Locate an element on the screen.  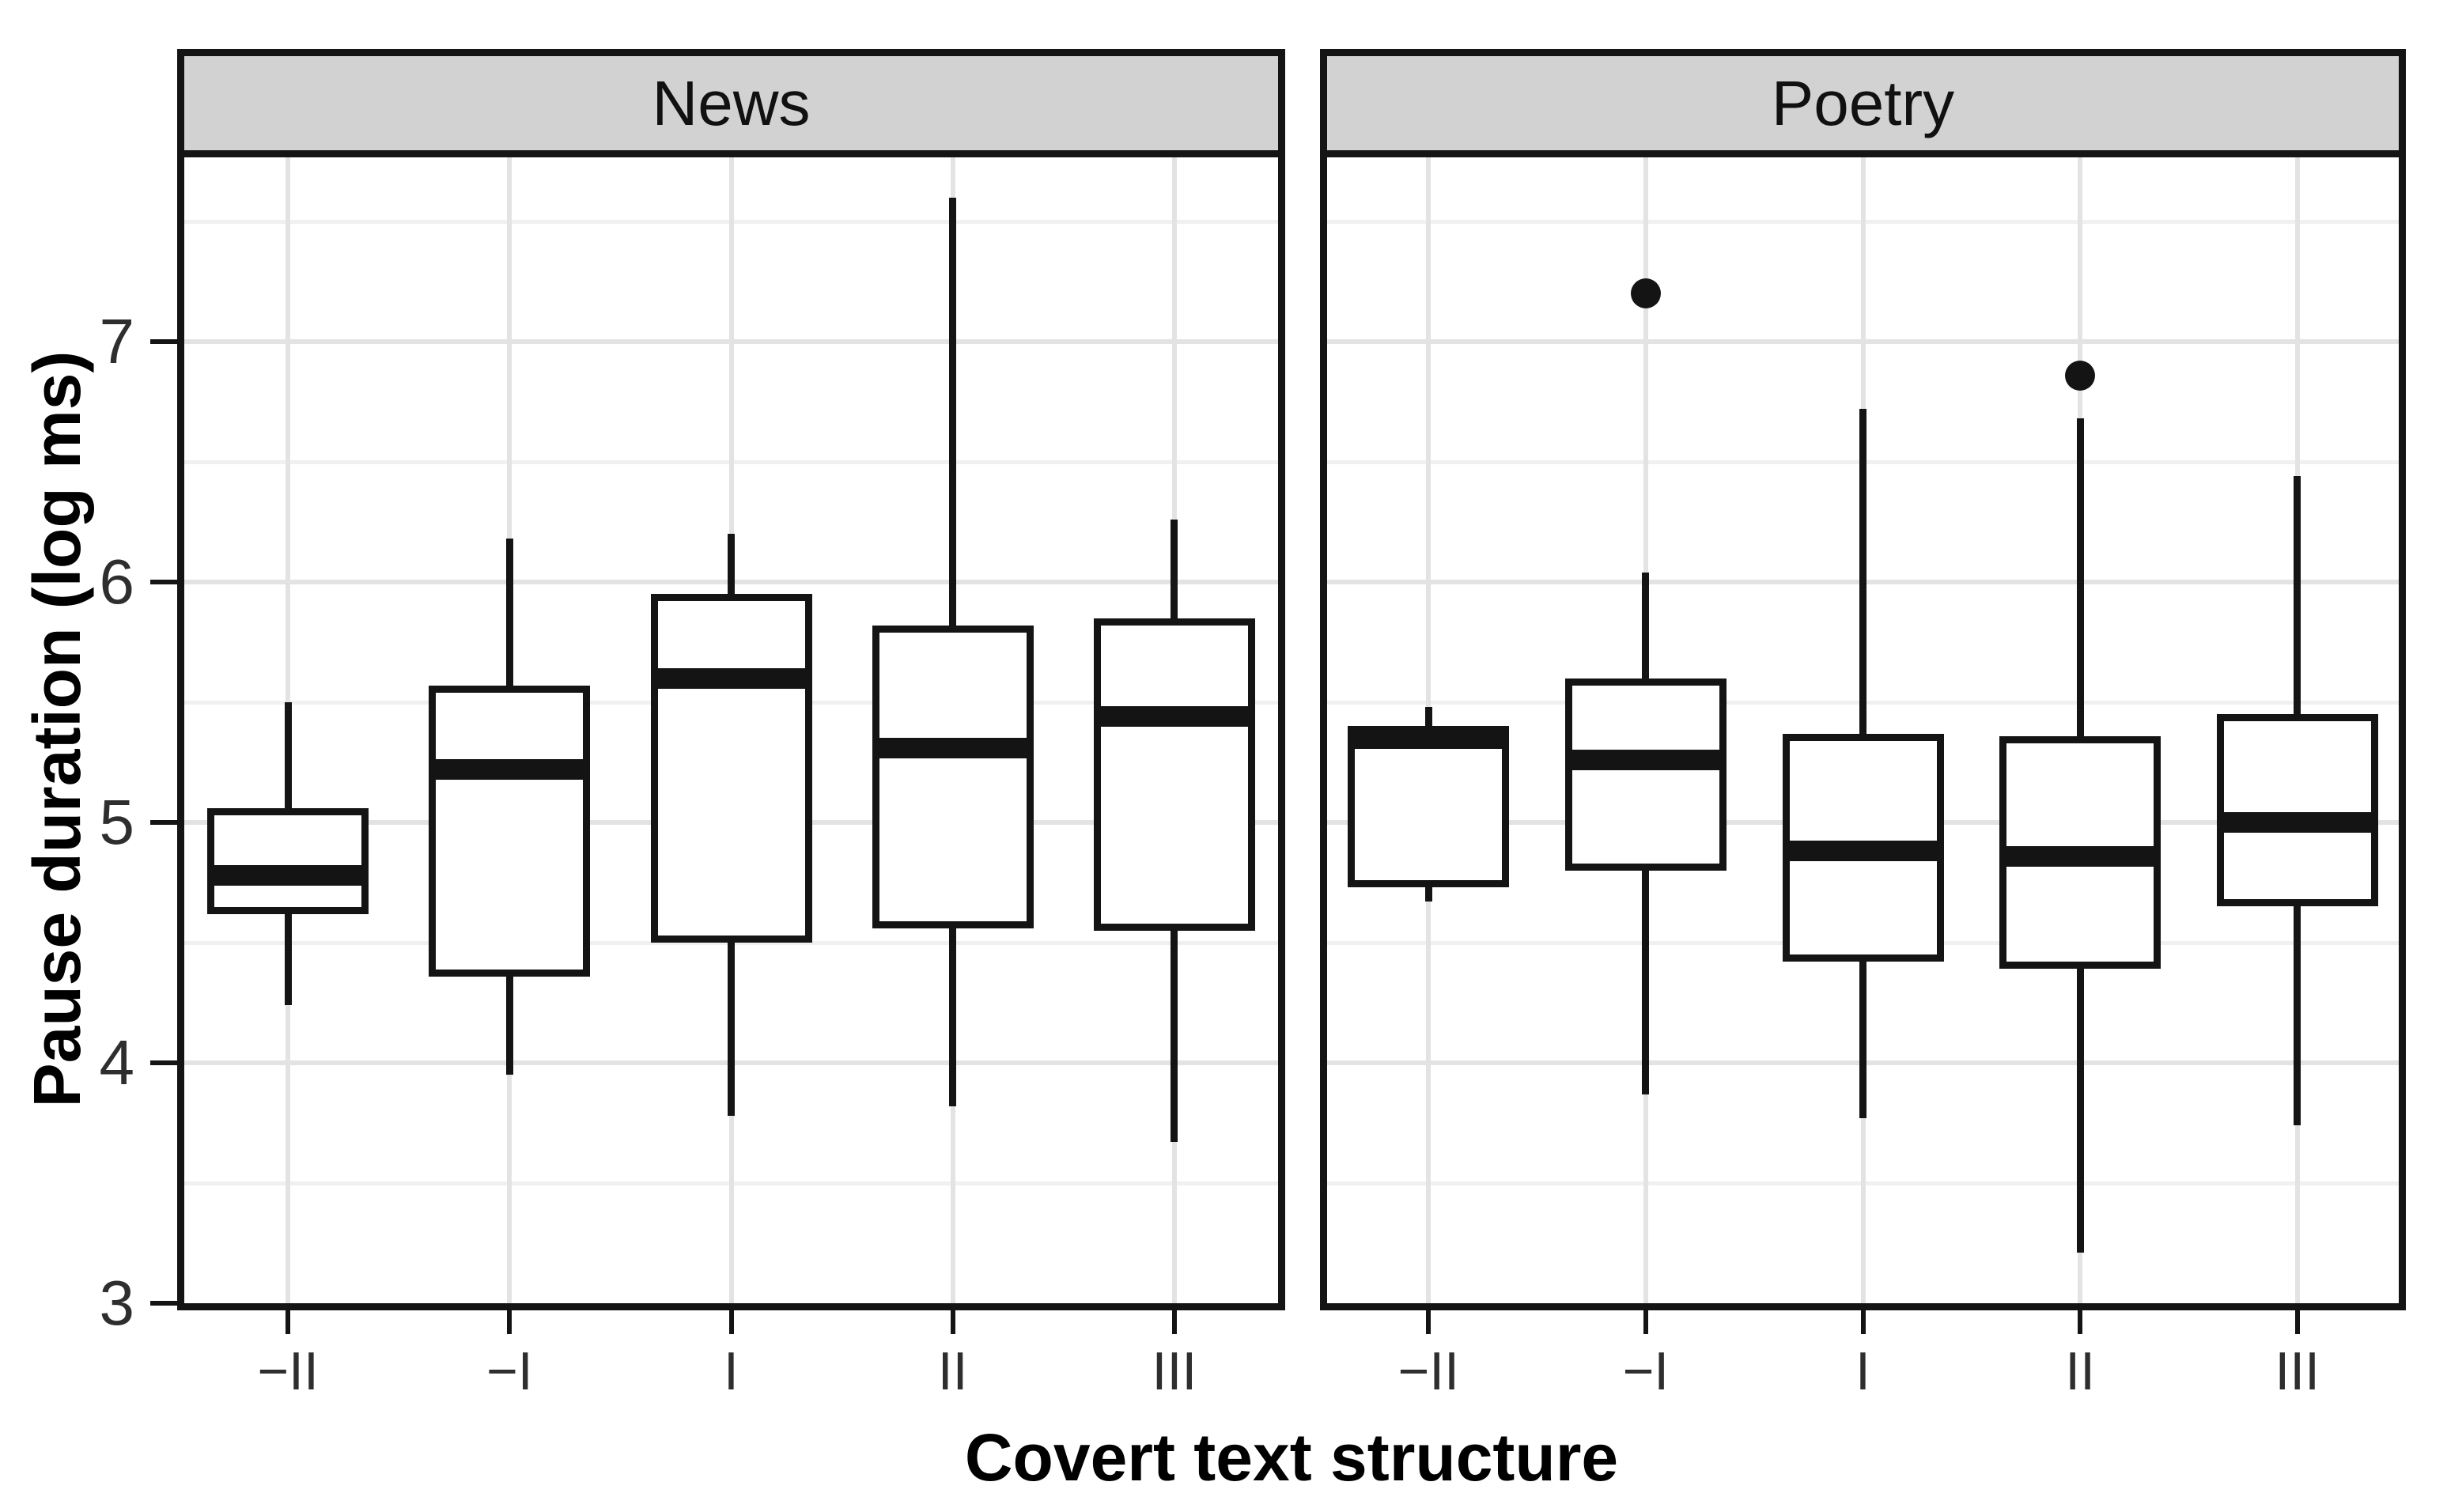
y-axis-tick-label: 5 is located at coordinates (117, 822).